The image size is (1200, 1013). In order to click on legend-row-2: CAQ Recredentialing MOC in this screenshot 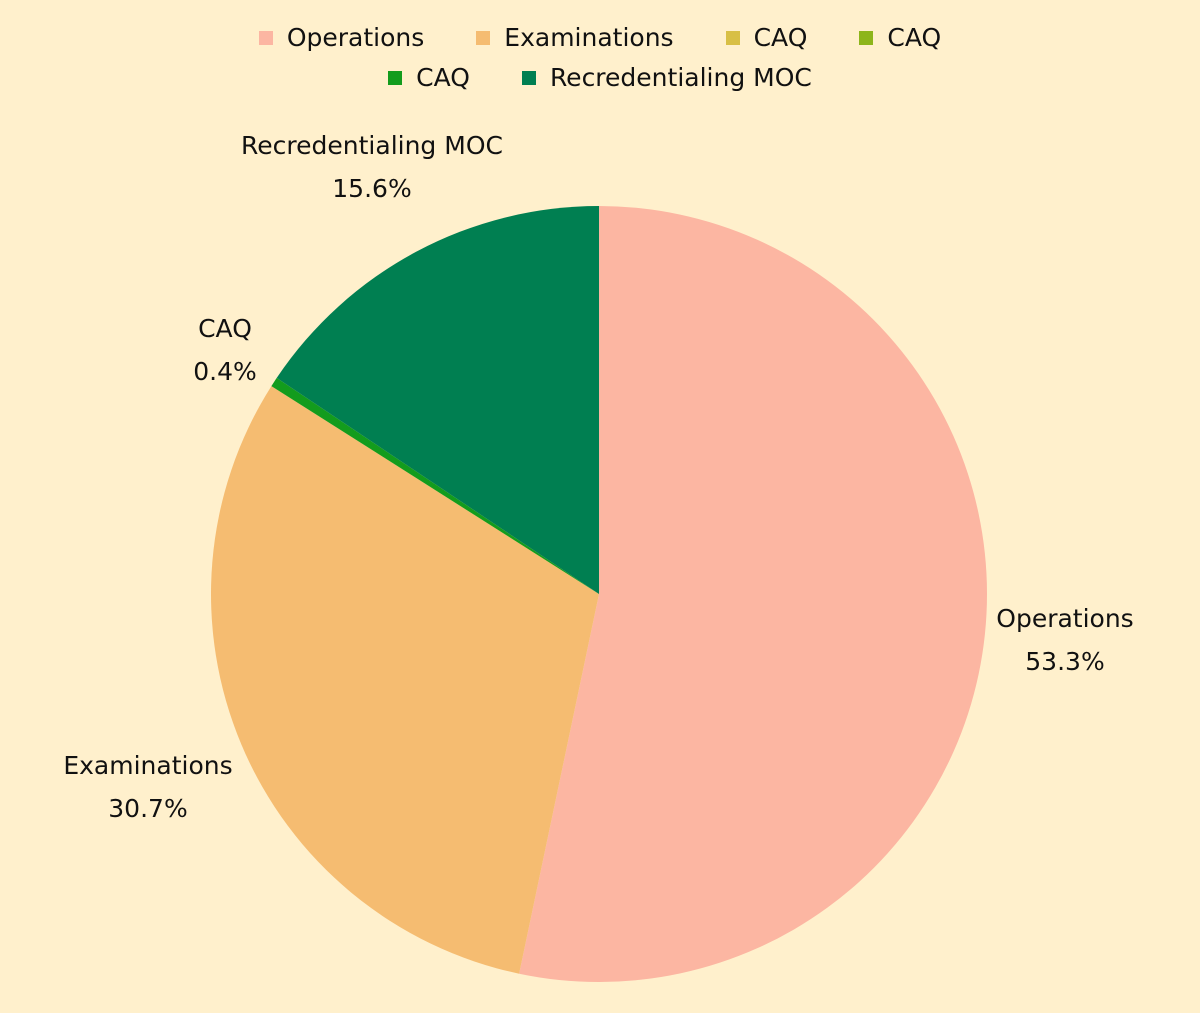, I will do `click(600, 78)`.